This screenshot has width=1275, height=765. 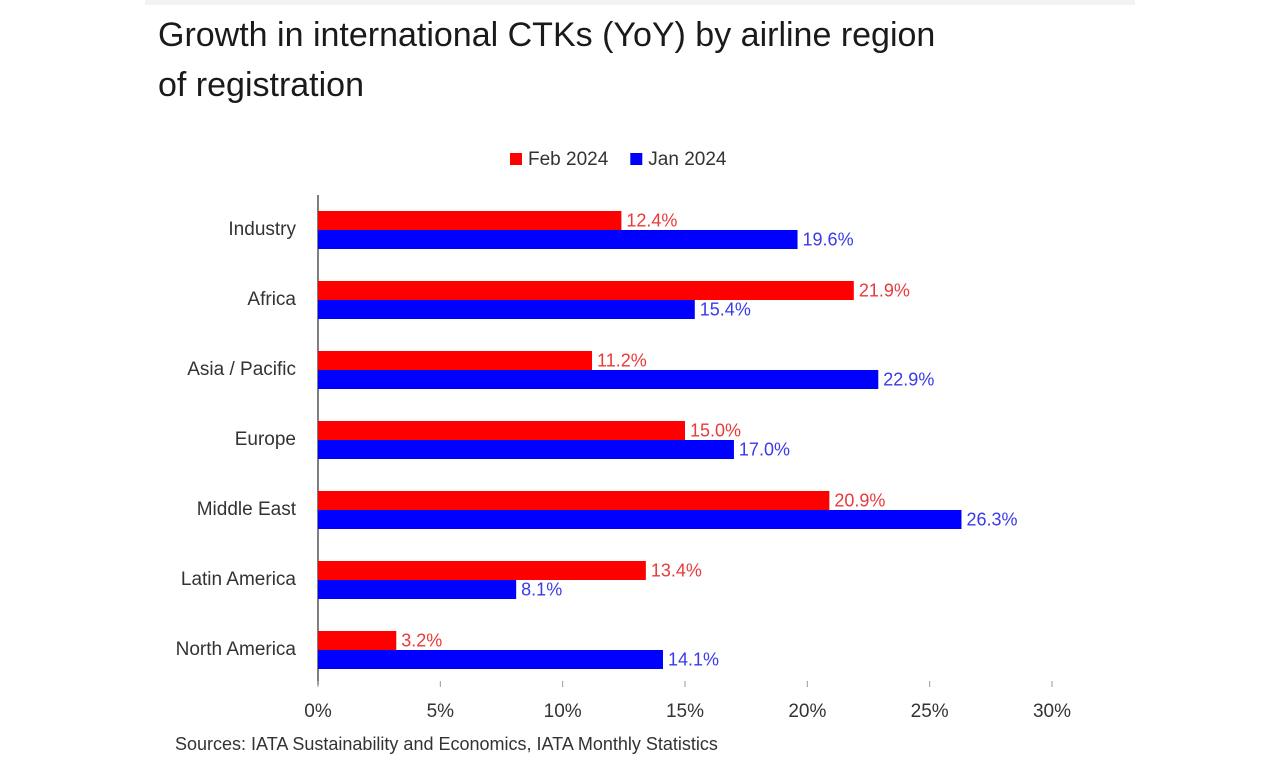 I want to click on value-label: 12.4%, so click(x=651, y=220).